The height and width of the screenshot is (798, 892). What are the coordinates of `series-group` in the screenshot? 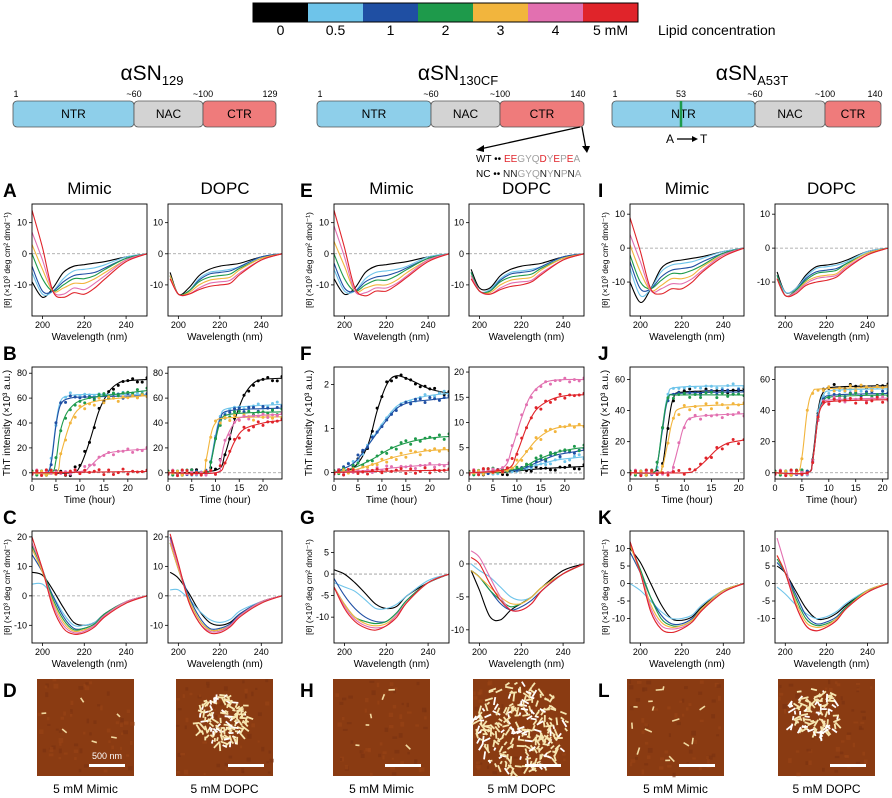 It's located at (391, 600).